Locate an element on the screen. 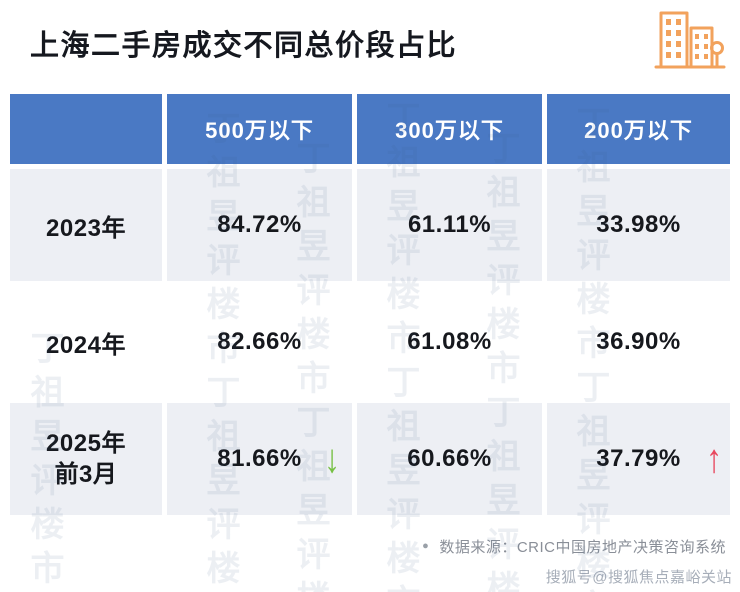  value-2024-under-500w: 82.66% is located at coordinates (259, 342).